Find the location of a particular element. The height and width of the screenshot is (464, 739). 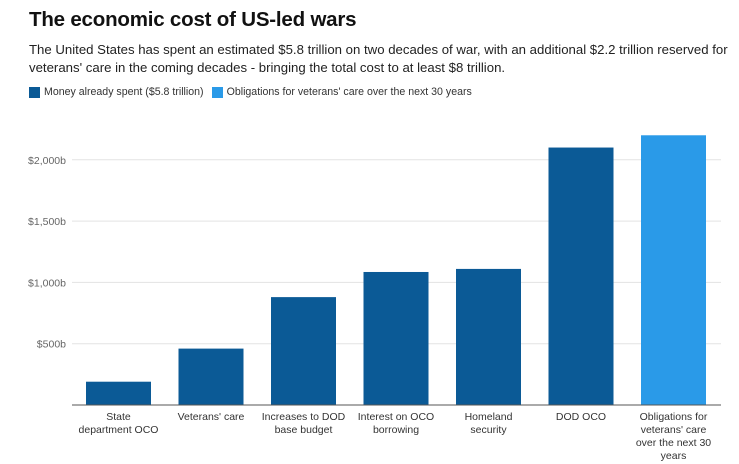

x-category-label: Veterans' care is located at coordinates (211, 417).